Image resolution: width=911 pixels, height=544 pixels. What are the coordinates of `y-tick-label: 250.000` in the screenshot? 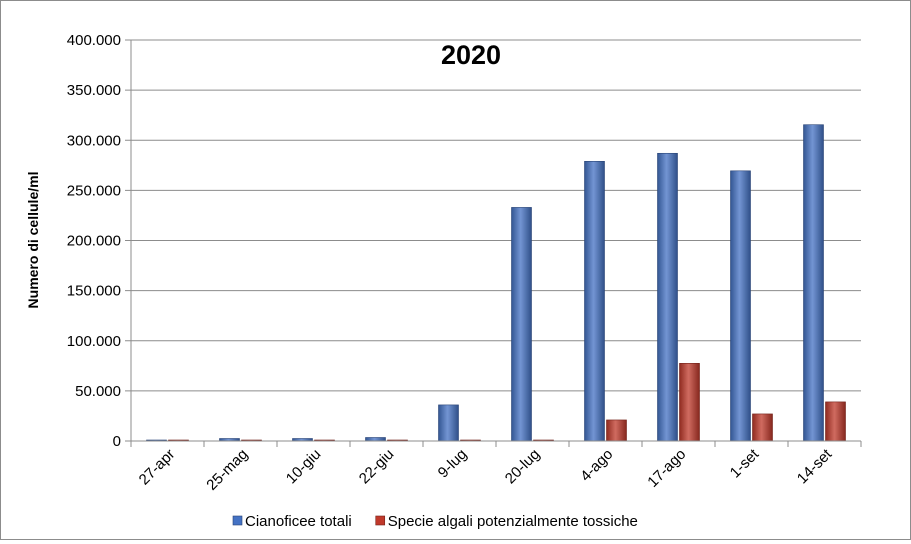 It's located at (94, 190).